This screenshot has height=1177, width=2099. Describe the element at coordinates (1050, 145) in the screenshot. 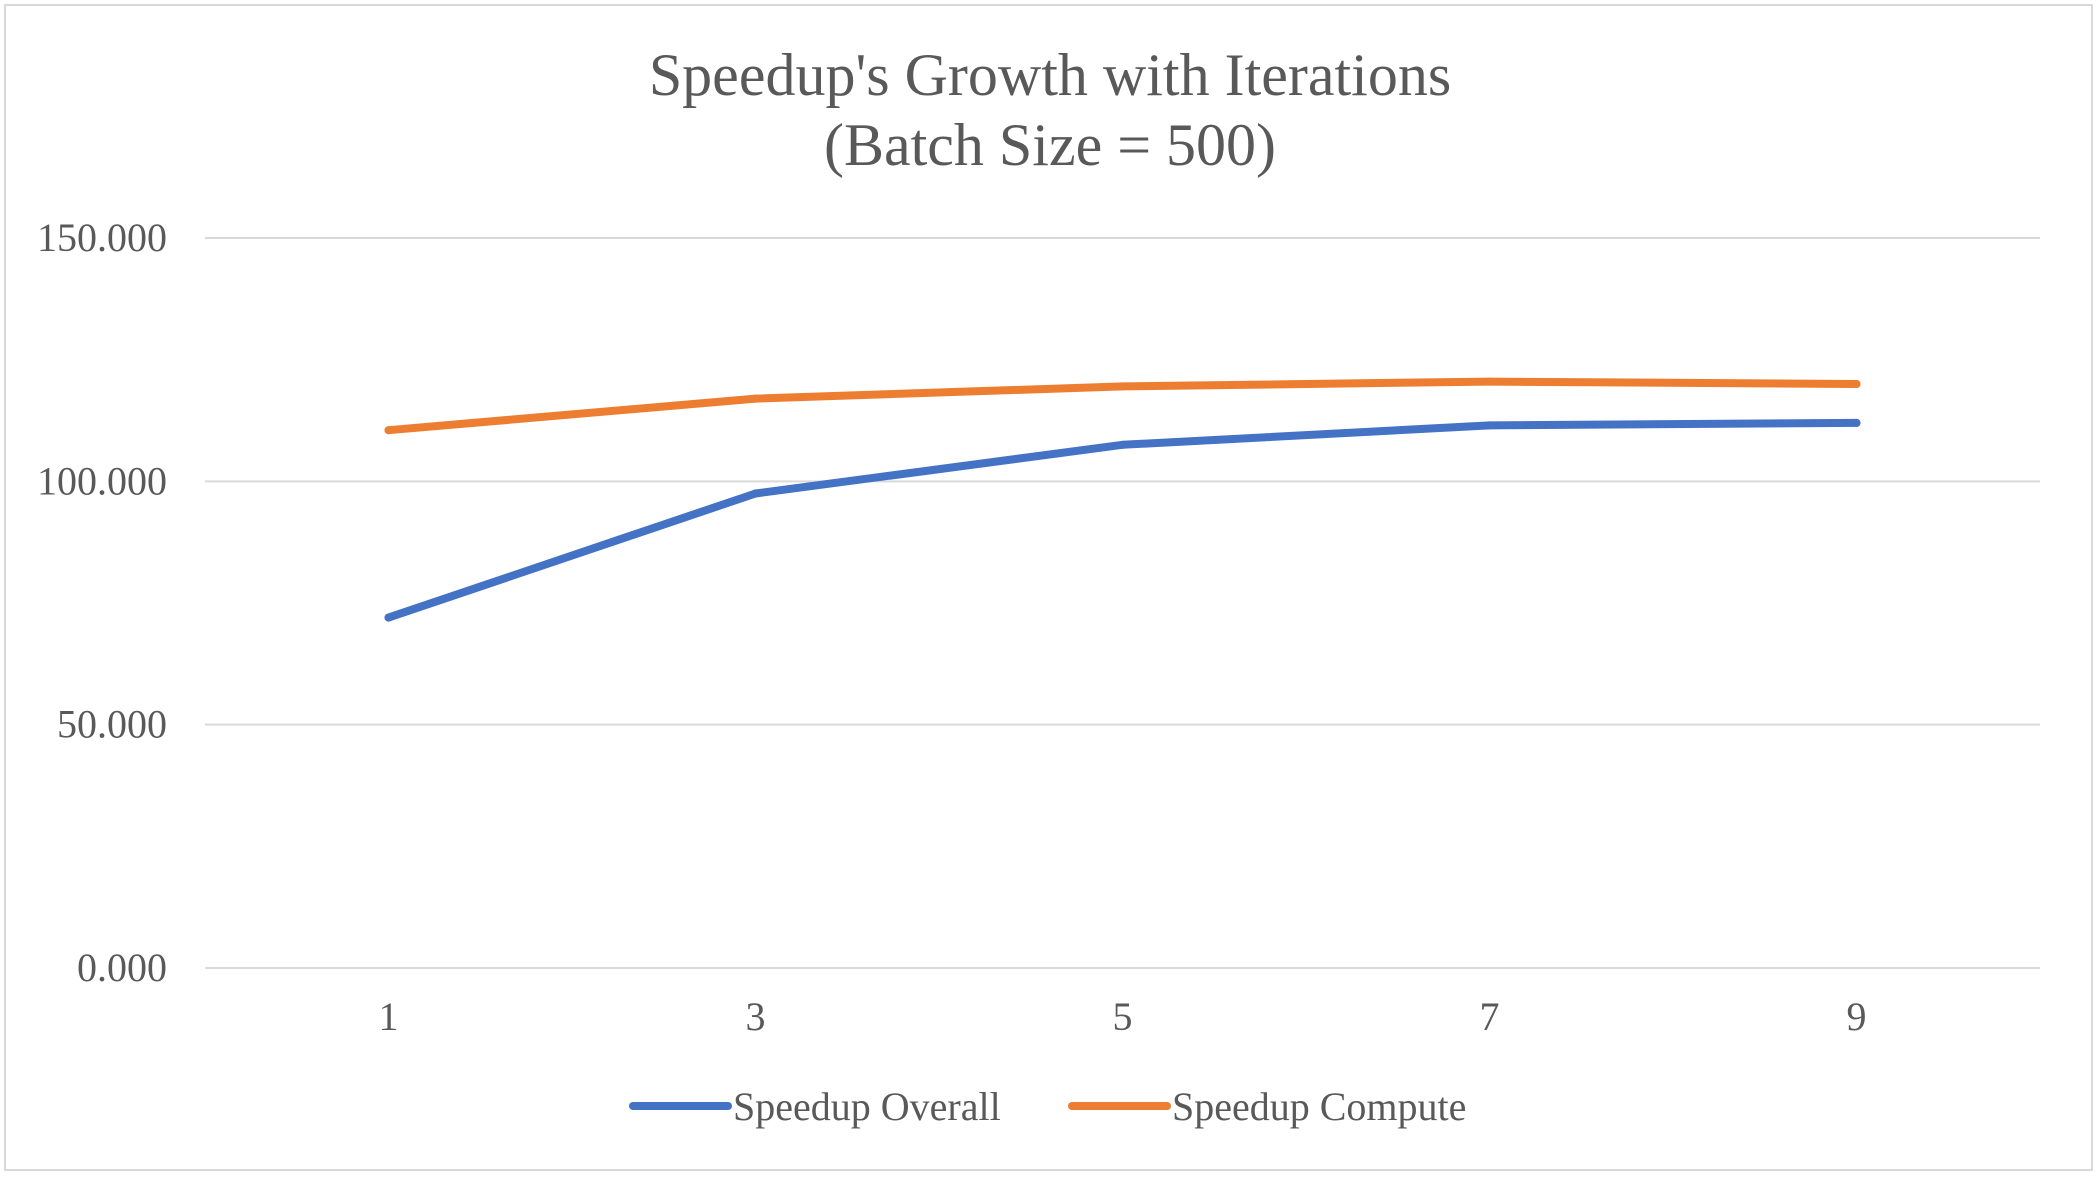

I see `chart-subtitle: (Batch Size = 500)` at that location.